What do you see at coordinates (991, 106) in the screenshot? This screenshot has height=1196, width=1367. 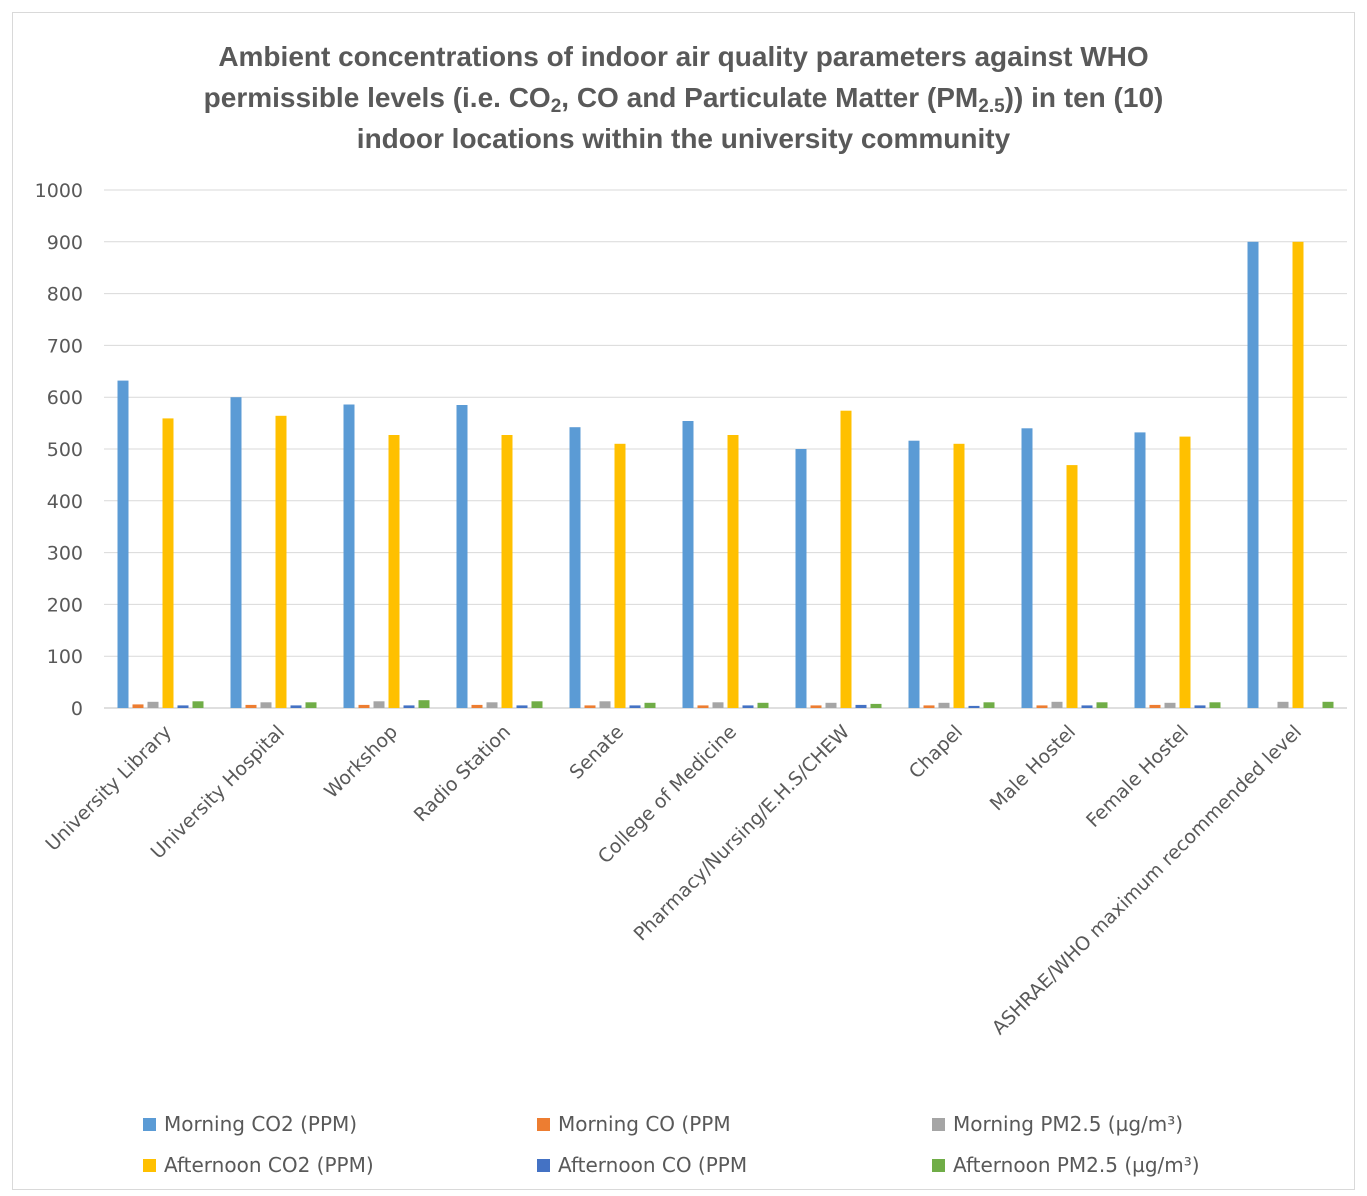 I see `title-subscript: 2.5` at bounding box center [991, 106].